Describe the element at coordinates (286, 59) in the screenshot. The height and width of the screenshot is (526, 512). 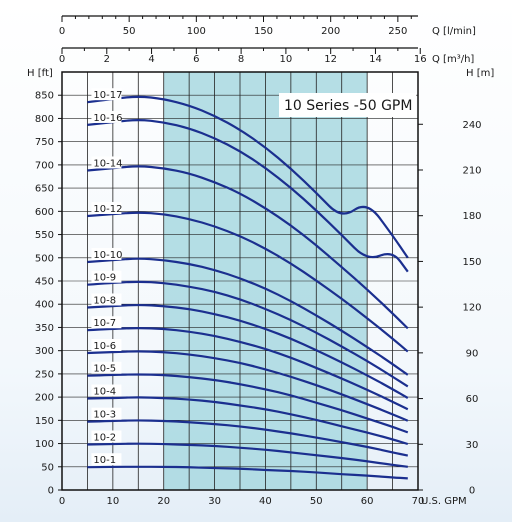
I see `x-tick-m3h: 10` at that location.